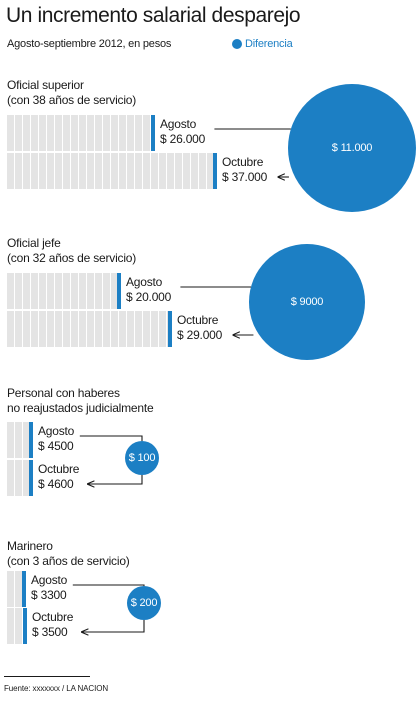 This screenshot has height=703, width=420. I want to click on group-label-line: Oficial superior, so click(45, 85).